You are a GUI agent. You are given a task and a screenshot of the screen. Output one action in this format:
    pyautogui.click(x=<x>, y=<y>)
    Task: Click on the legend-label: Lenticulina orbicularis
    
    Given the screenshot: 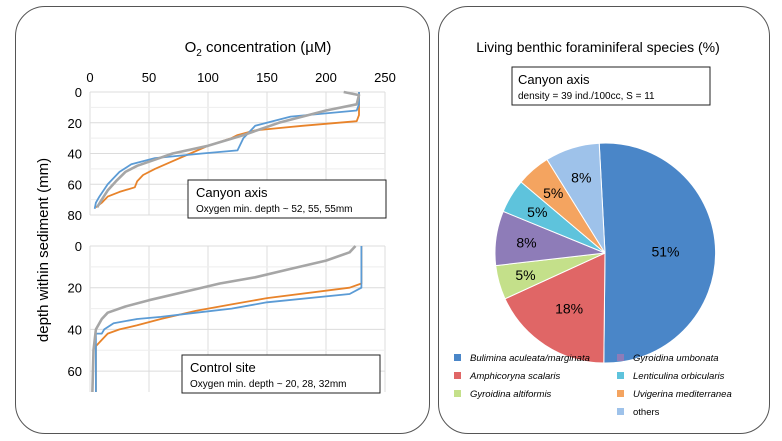 What is the action you would take?
    pyautogui.click(x=679, y=376)
    